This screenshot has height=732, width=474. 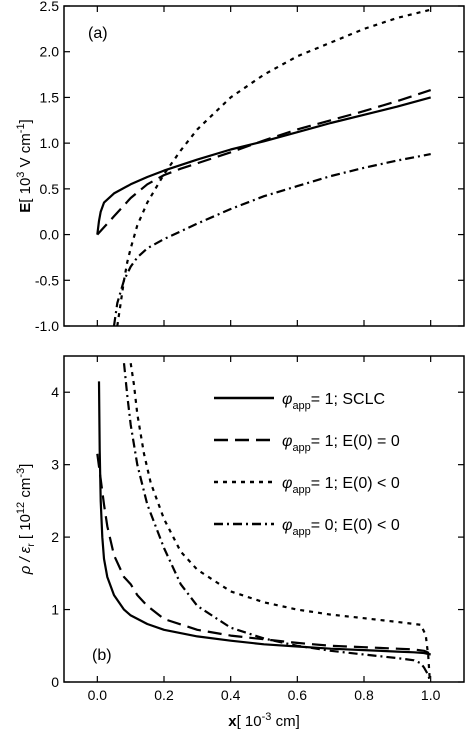 I want to click on panel-b-ylabel-exp2: -3, so click(x=21, y=473).